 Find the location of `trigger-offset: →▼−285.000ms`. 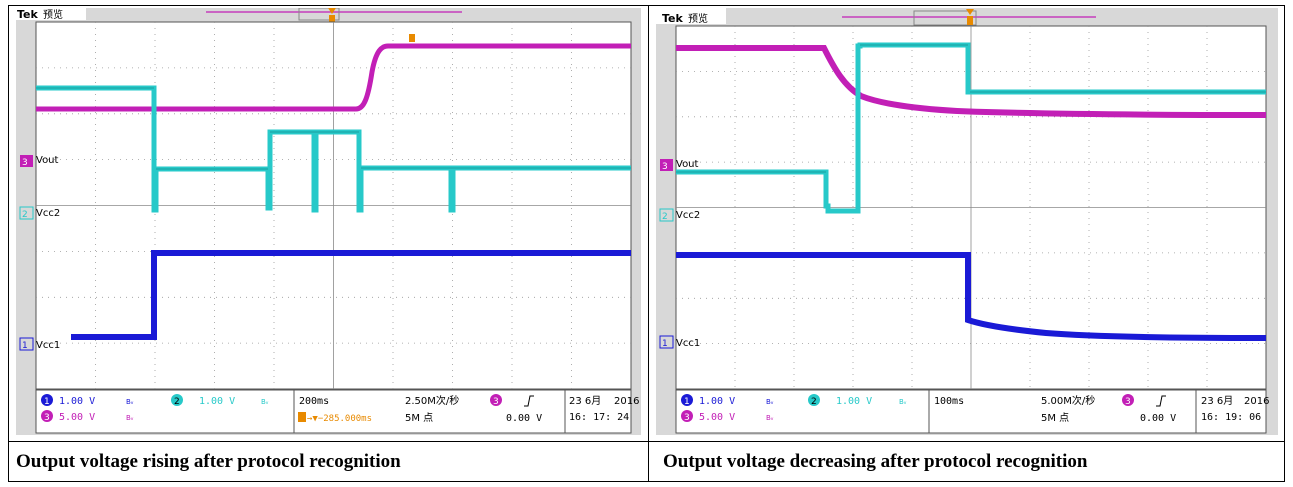

trigger-offset: →▼−285.000ms is located at coordinates (339, 419).